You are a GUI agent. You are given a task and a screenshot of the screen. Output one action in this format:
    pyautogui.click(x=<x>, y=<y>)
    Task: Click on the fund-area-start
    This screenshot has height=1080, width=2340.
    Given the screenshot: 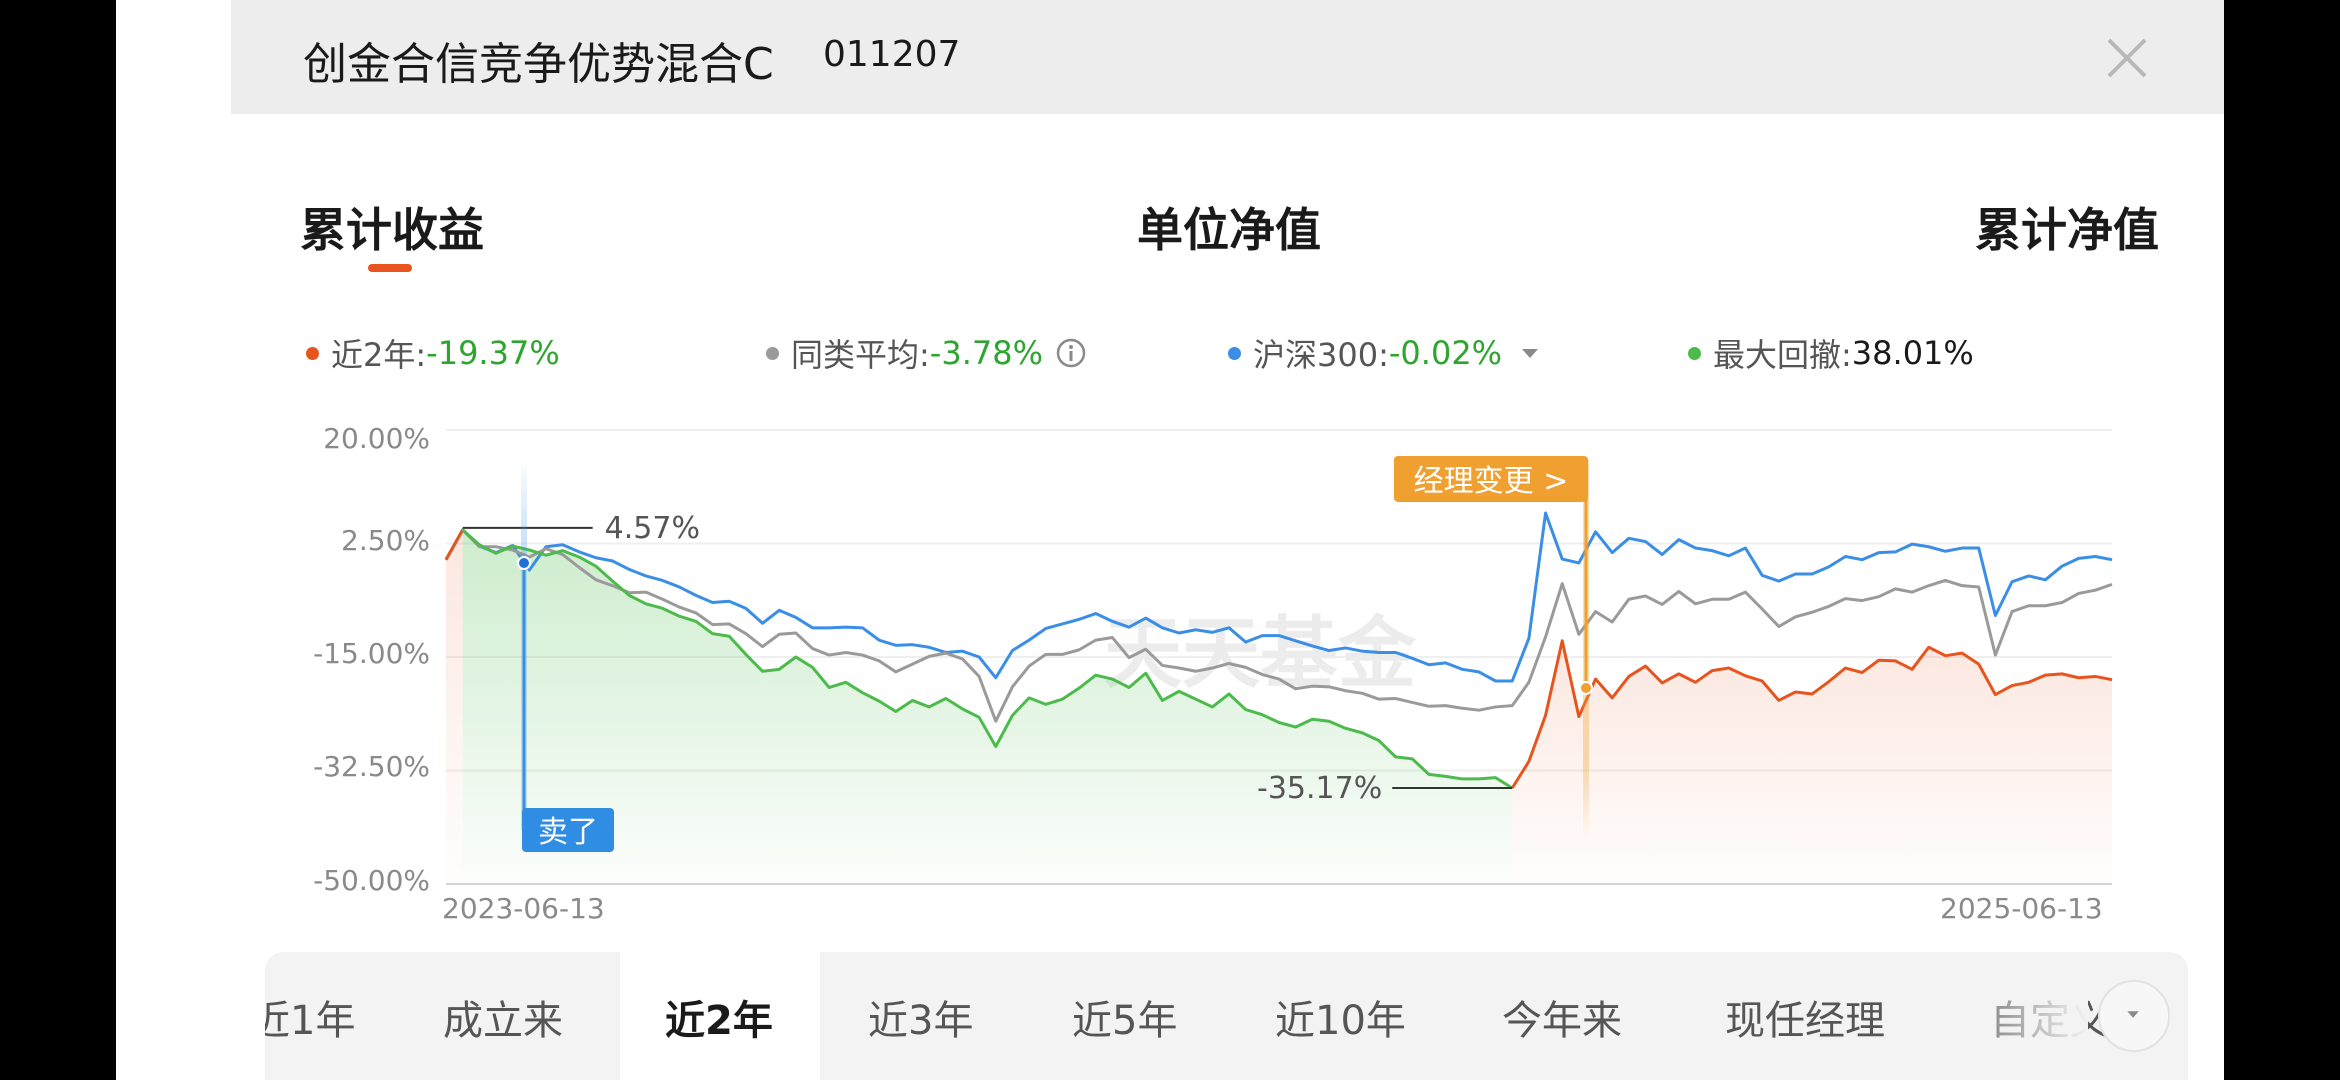 What is the action you would take?
    pyautogui.click(x=454, y=706)
    